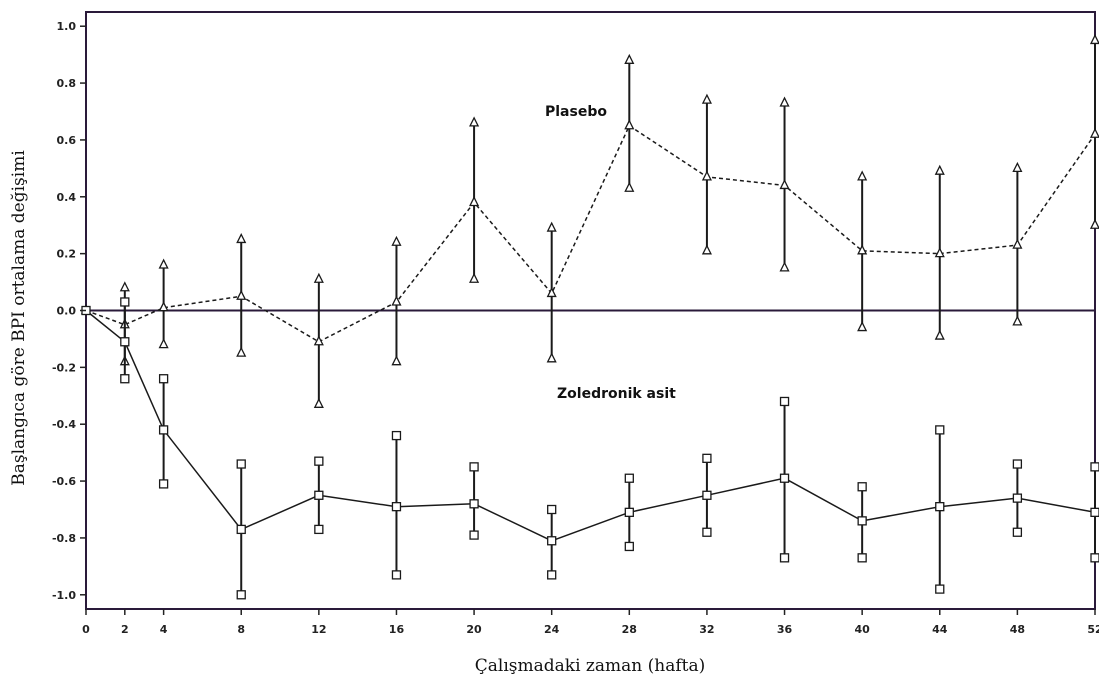 The image size is (1099, 681). Describe the element at coordinates (552, 629) in the screenshot. I see `x-tick-label: 24` at that location.